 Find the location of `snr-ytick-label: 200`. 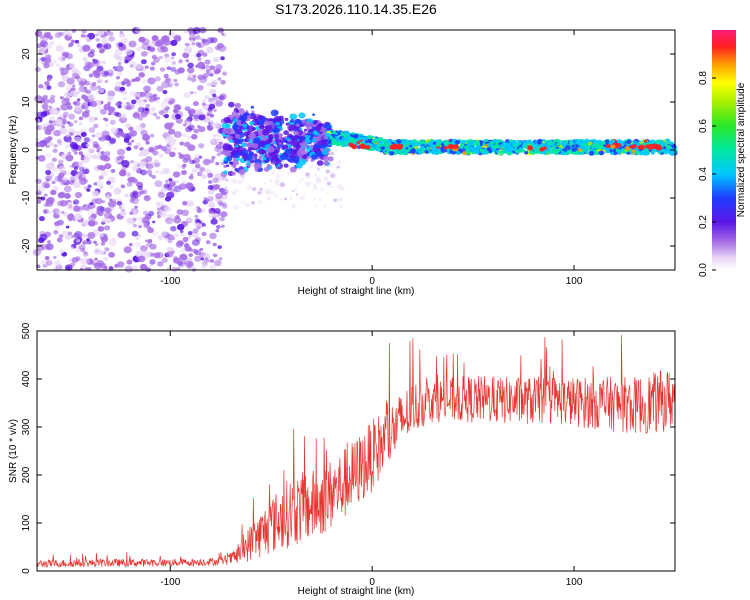

snr-ytick-label: 200 is located at coordinates (26, 474).